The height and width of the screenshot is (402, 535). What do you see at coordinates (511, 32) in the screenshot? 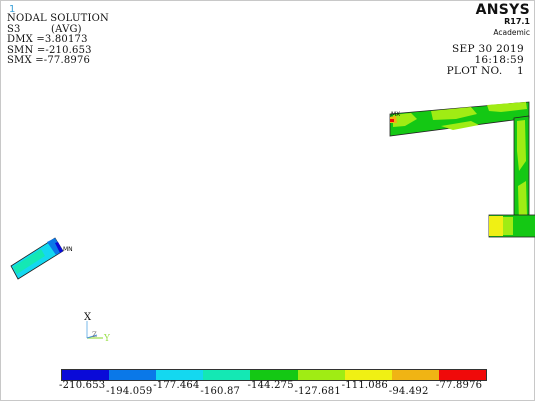
I see `brand-edition: Academic` at bounding box center [511, 32].